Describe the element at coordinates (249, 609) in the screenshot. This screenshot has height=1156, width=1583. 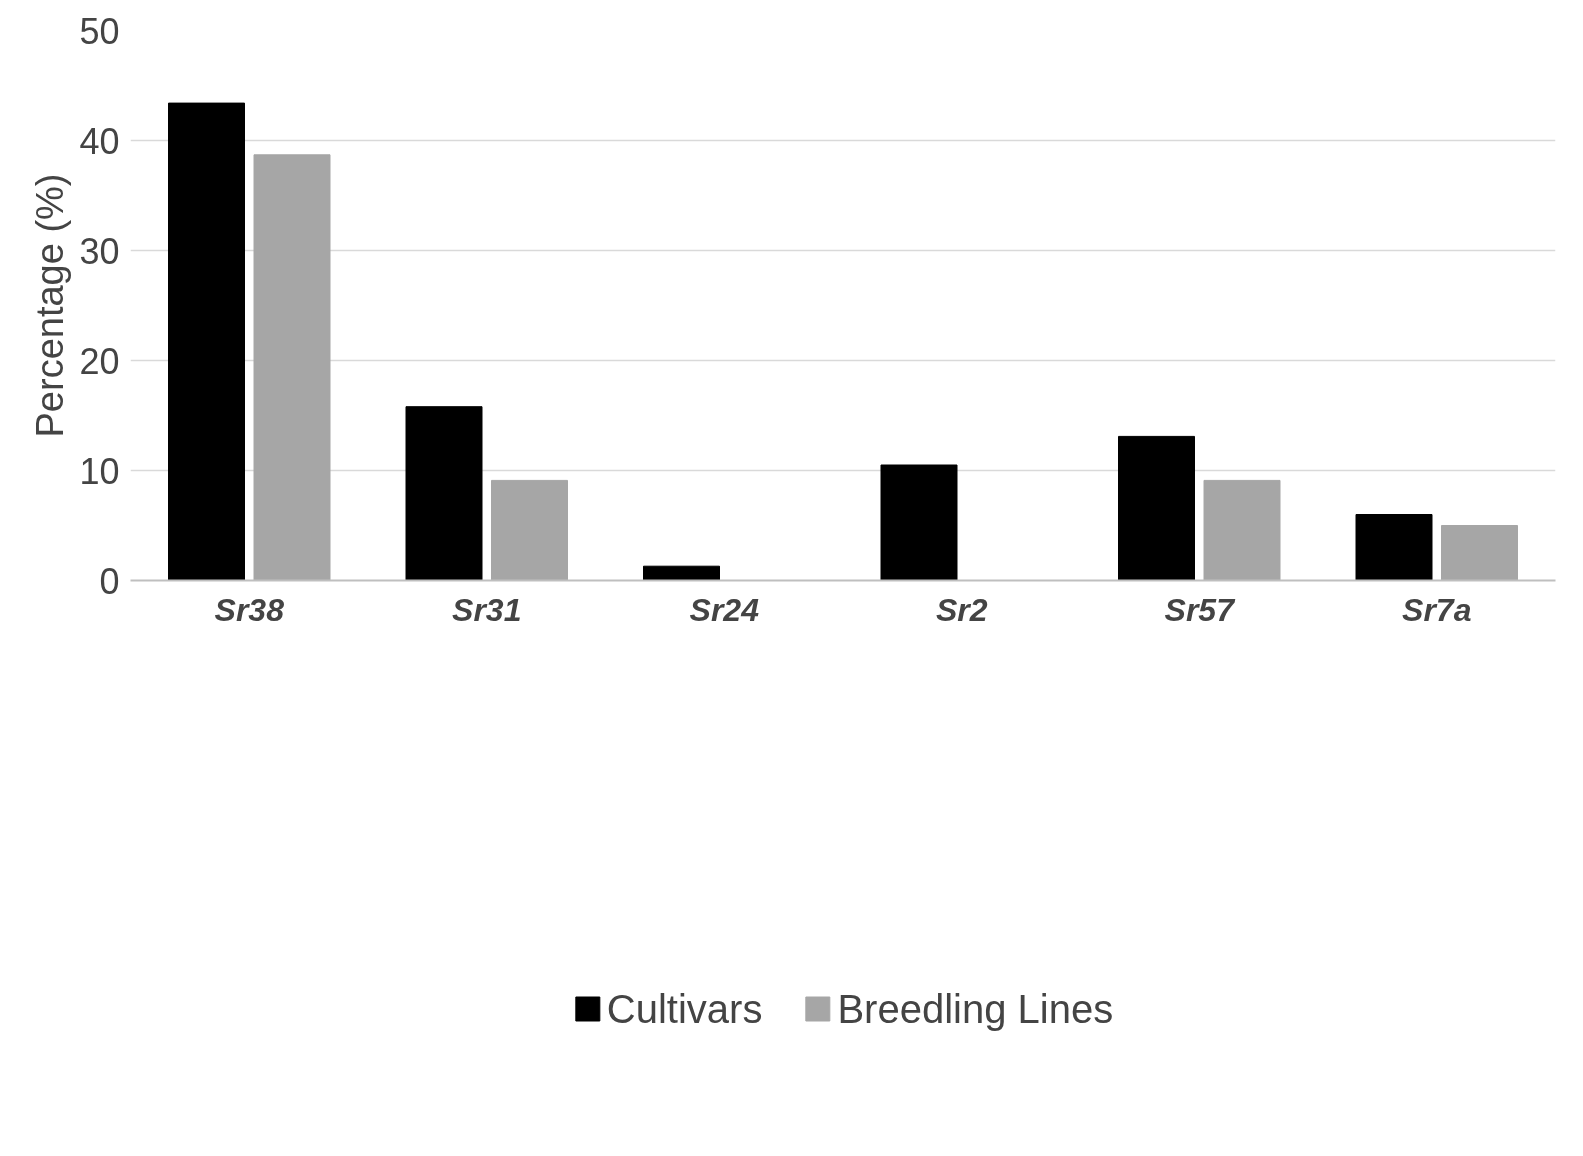
I see `x-tick-label: Sr38` at that location.